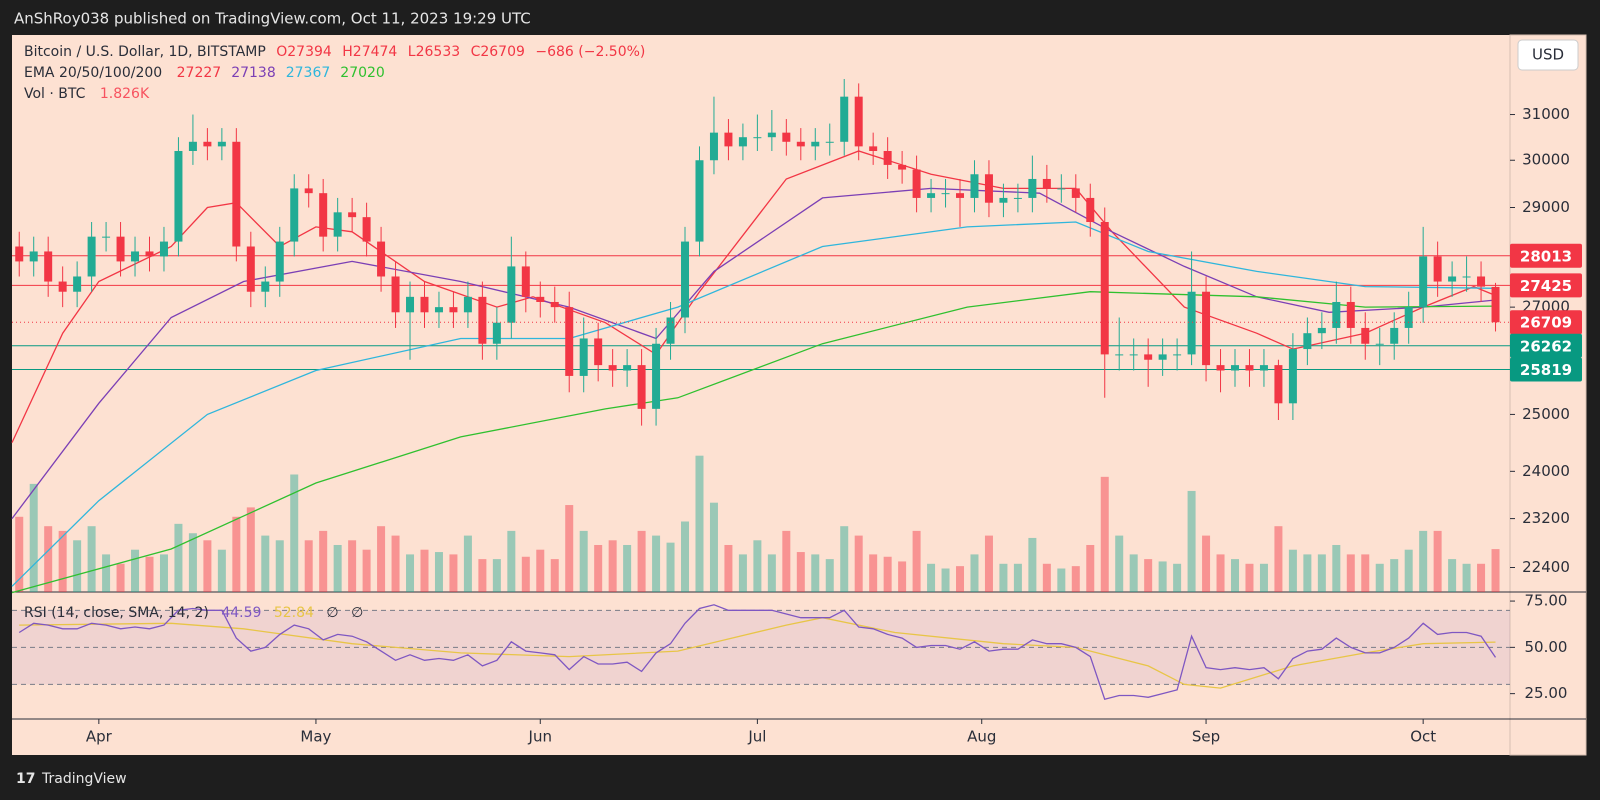 The width and height of the screenshot is (1600, 800). Describe the element at coordinates (540, 737) in the screenshot. I see `x-tick-label: Jun` at that location.